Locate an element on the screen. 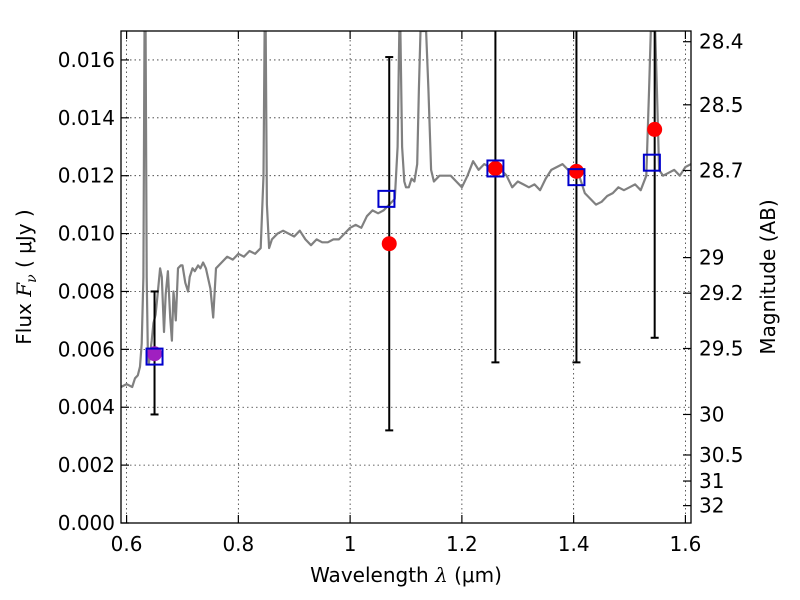  y-tick-label: 0.008 is located at coordinates (86, 291).